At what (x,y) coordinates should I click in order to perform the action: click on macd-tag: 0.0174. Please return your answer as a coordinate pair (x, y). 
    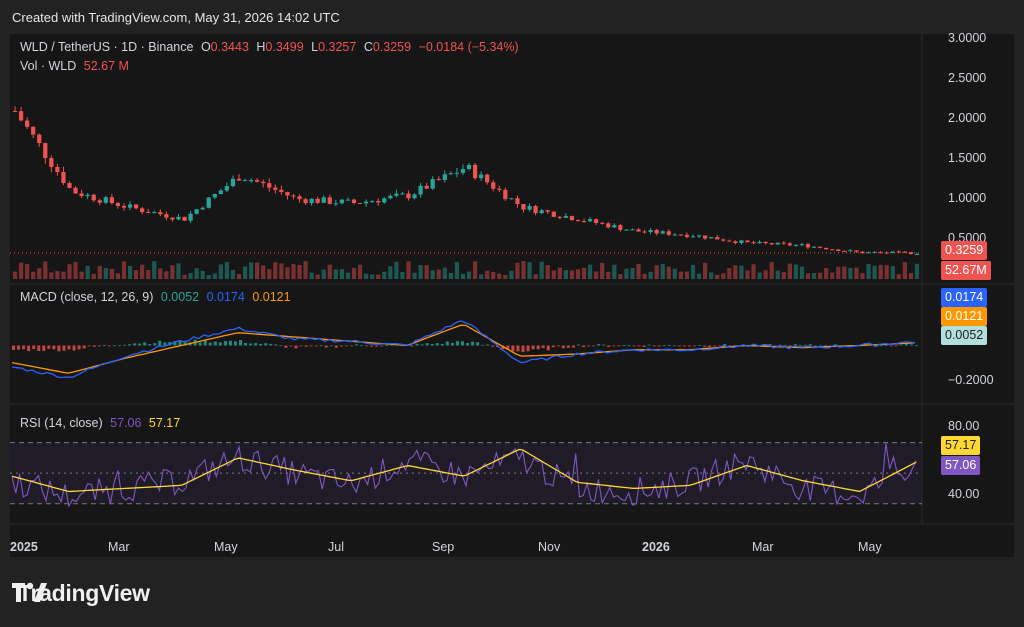
    Looking at the image, I should click on (964, 297).